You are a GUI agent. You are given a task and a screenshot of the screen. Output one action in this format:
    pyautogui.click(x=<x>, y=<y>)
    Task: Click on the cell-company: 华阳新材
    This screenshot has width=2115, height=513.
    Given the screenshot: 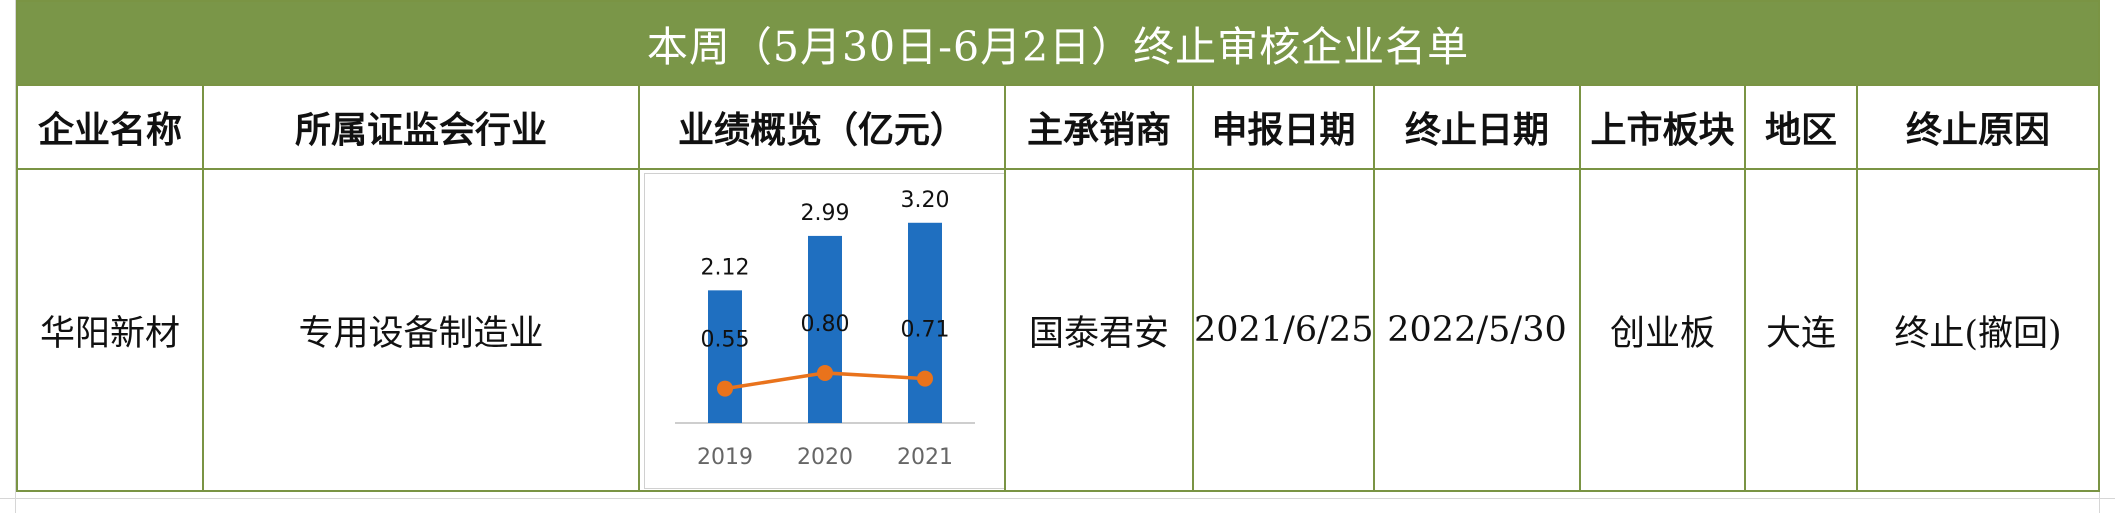 What is the action you would take?
    pyautogui.click(x=110, y=330)
    